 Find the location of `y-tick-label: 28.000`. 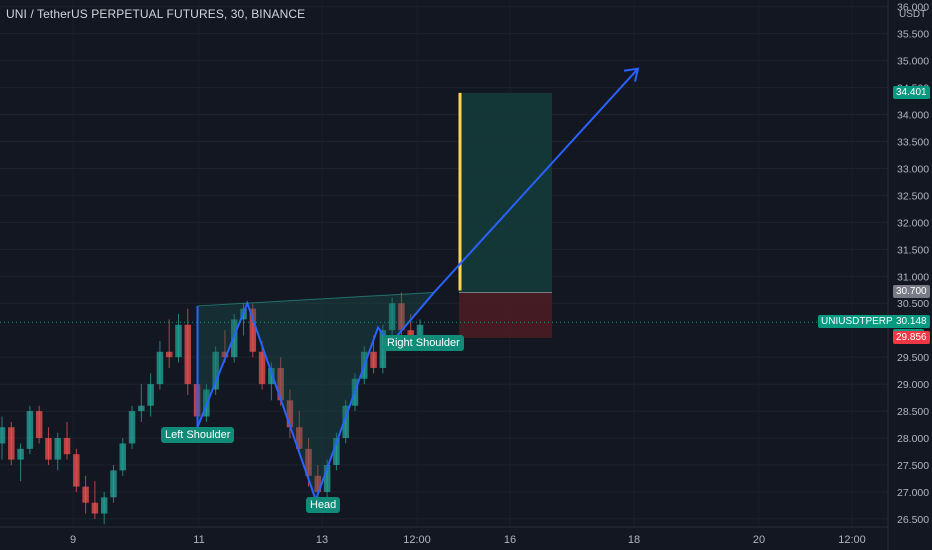

y-tick-label: 28.000 is located at coordinates (913, 439).